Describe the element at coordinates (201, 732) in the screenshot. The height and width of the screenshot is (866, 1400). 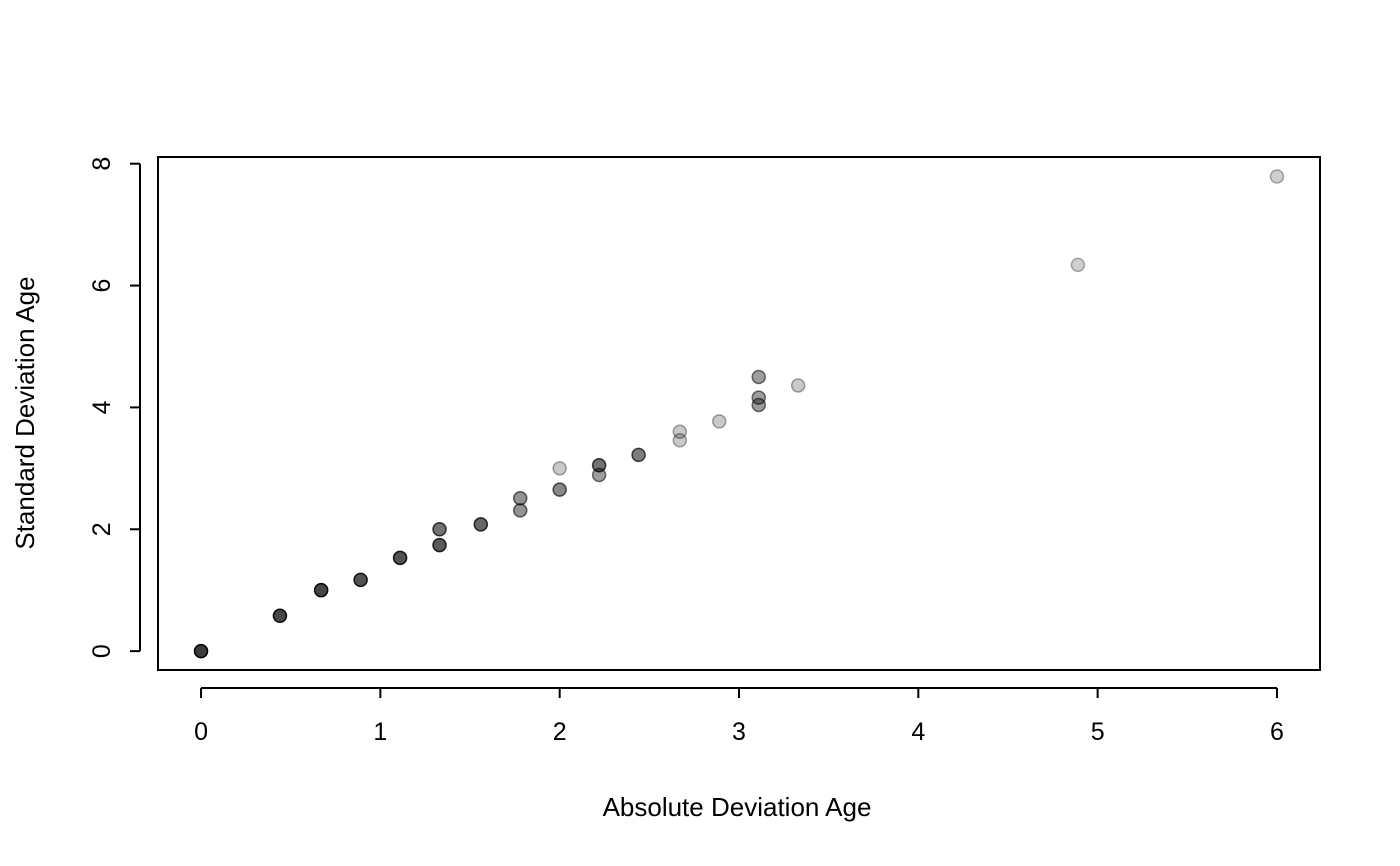
I see `x-tick-label: 0` at that location.